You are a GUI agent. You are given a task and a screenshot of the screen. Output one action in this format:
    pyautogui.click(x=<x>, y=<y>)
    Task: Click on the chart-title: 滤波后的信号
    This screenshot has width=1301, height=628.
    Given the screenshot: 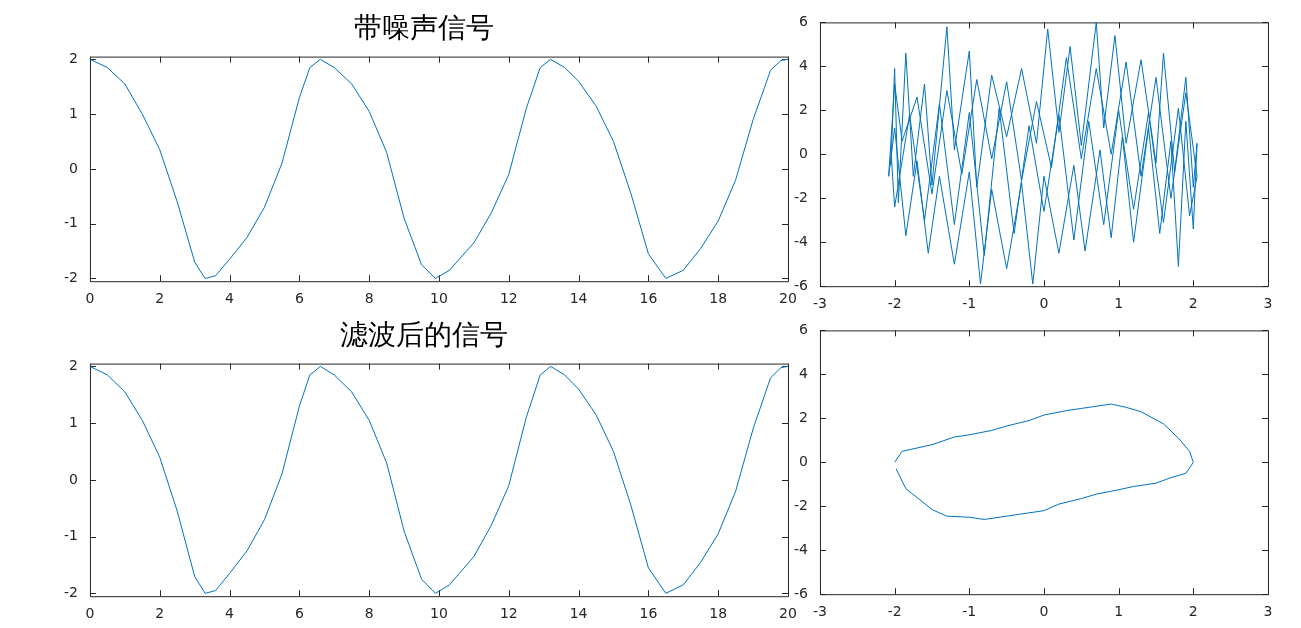 What is the action you would take?
    pyautogui.click(x=424, y=335)
    